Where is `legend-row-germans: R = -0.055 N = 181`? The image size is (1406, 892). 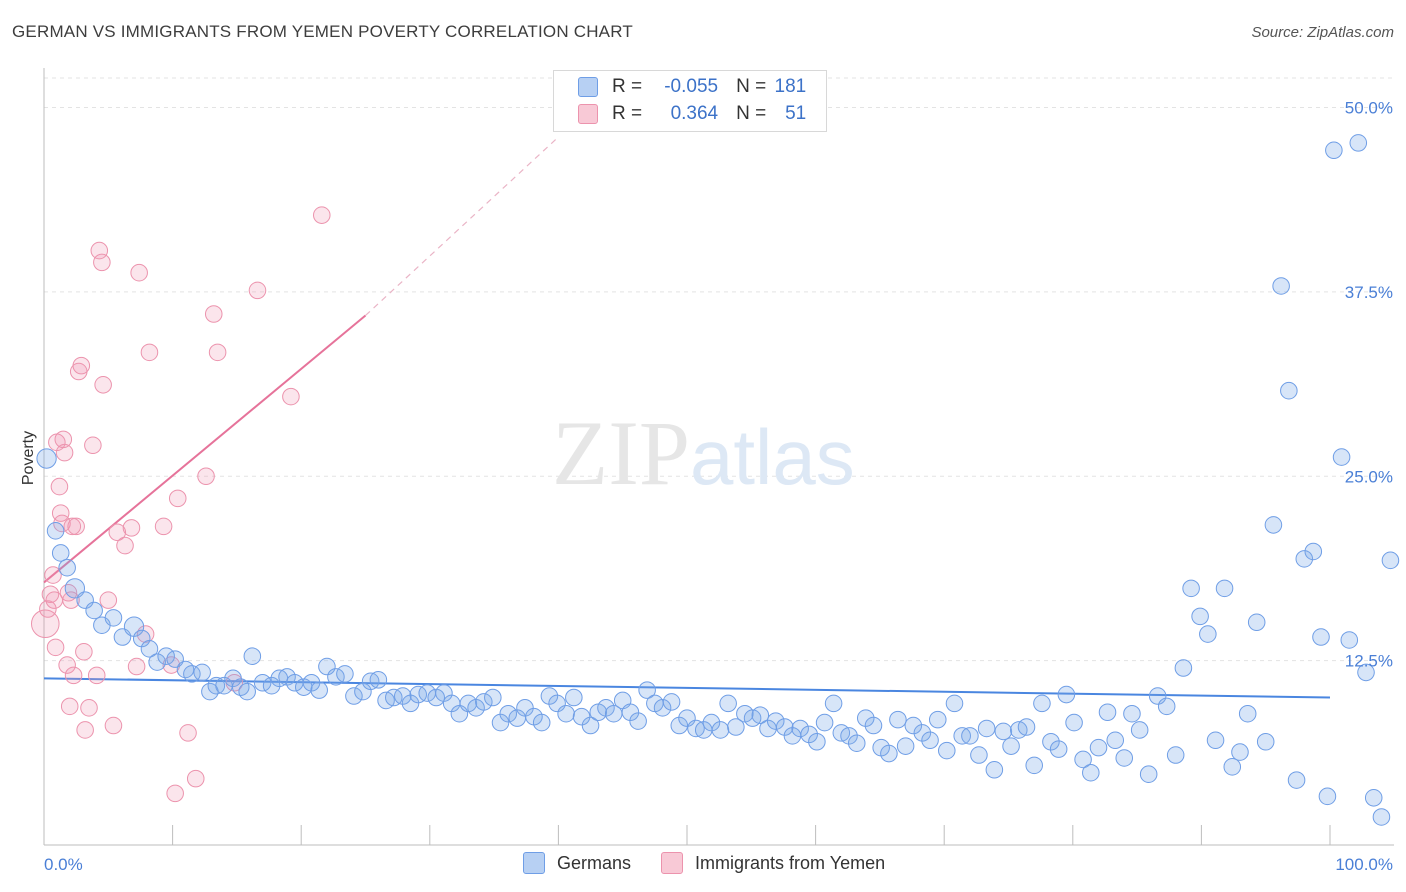
legend-row-germans: R = -0.055 N = 181 is located at coordinates (692, 87).